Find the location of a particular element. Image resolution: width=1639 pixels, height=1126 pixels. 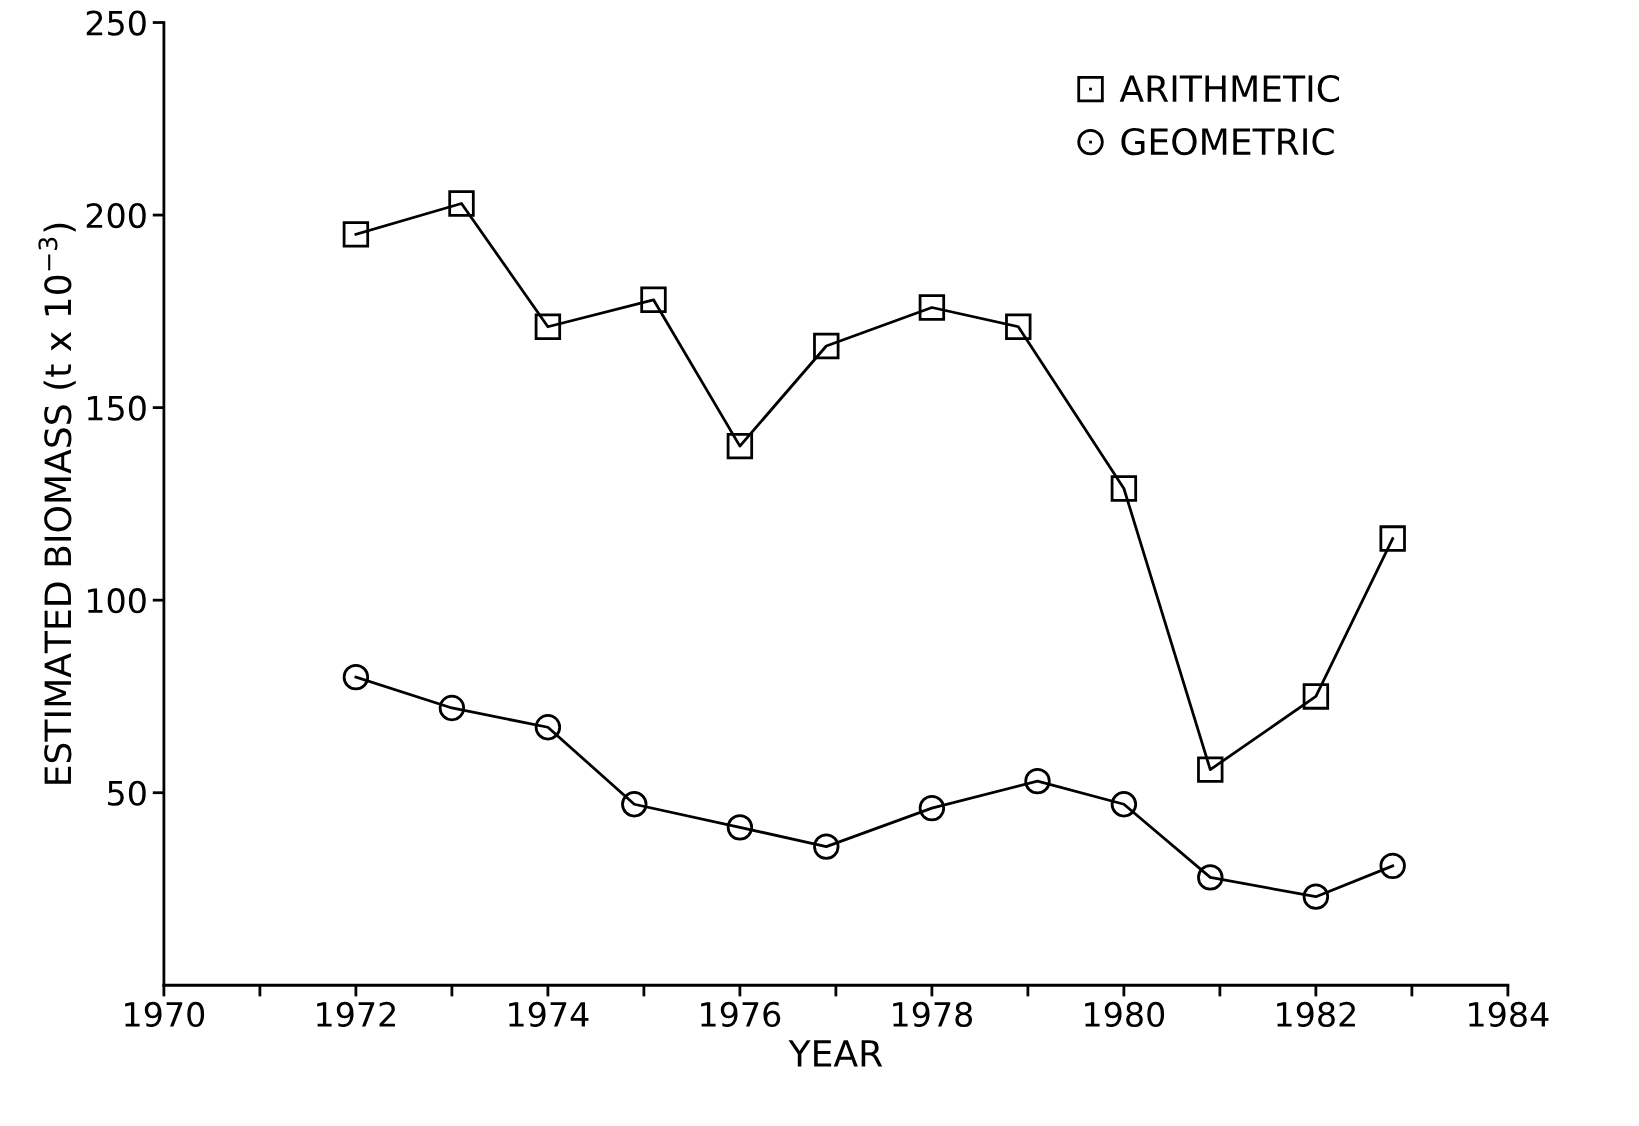

x-axis-title: YEAR is located at coordinates (835, 1053).